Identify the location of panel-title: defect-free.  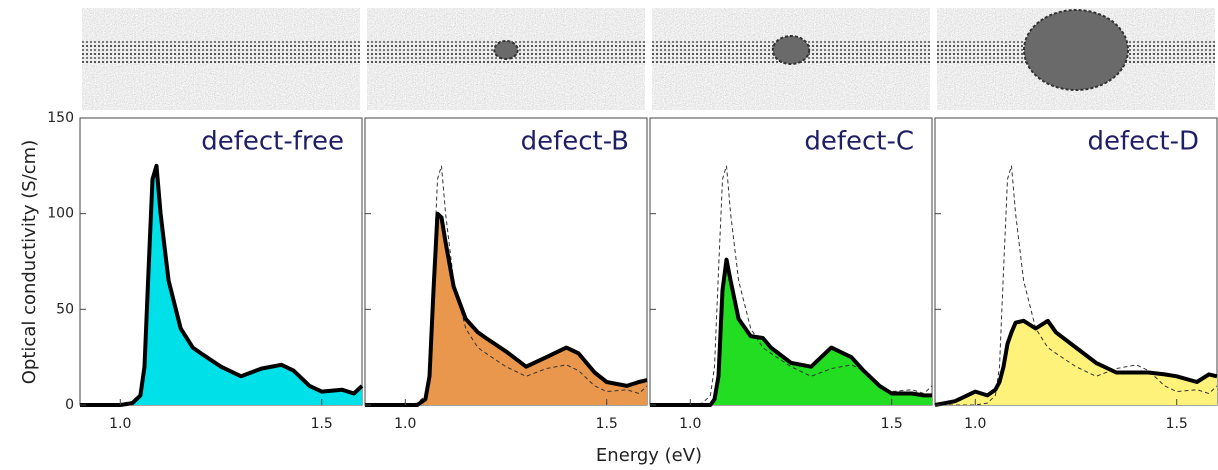
(272, 142).